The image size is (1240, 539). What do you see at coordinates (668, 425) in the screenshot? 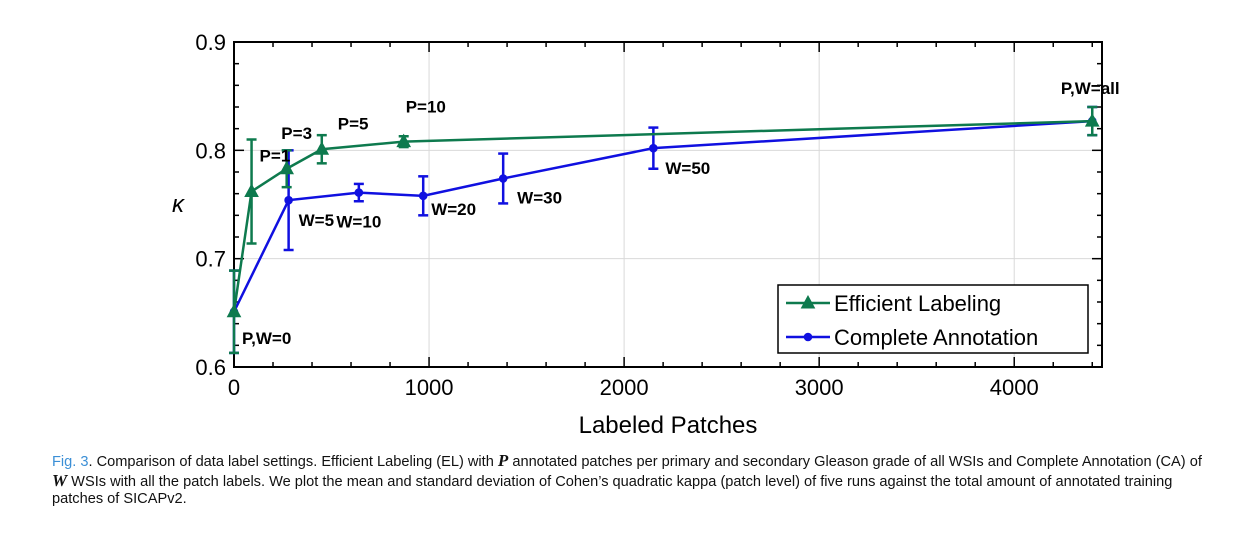
I see `x-axis-label: Labeled Patches` at bounding box center [668, 425].